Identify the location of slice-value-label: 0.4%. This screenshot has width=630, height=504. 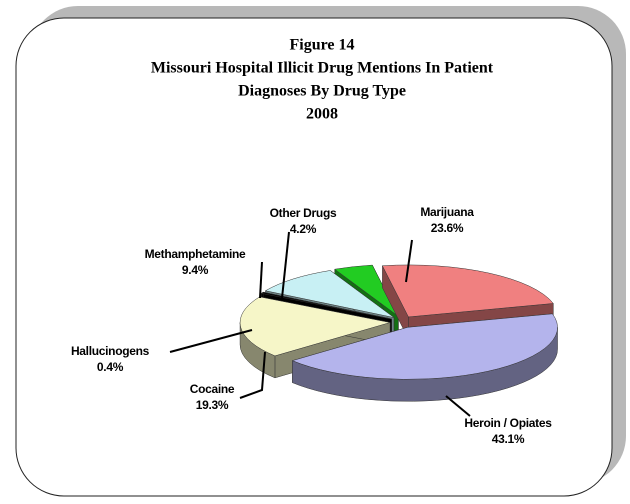
(110, 367).